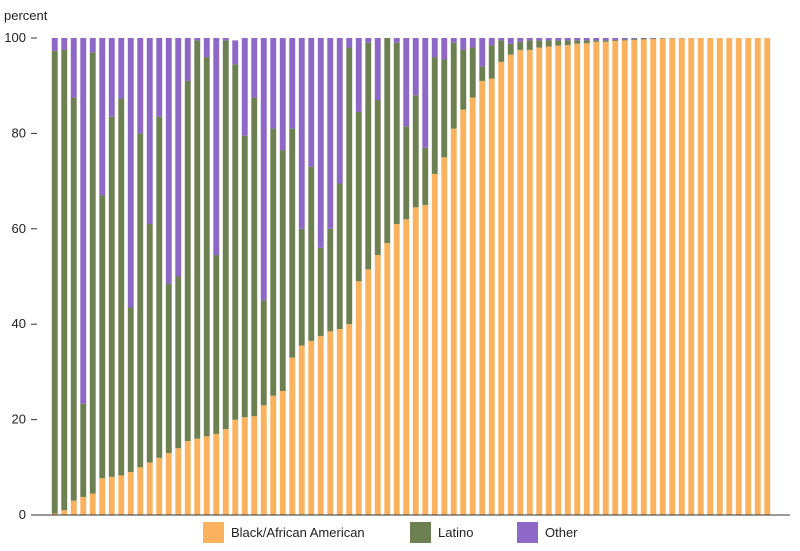 The height and width of the screenshot is (551, 800). I want to click on legend-label: Latino, so click(455, 532).